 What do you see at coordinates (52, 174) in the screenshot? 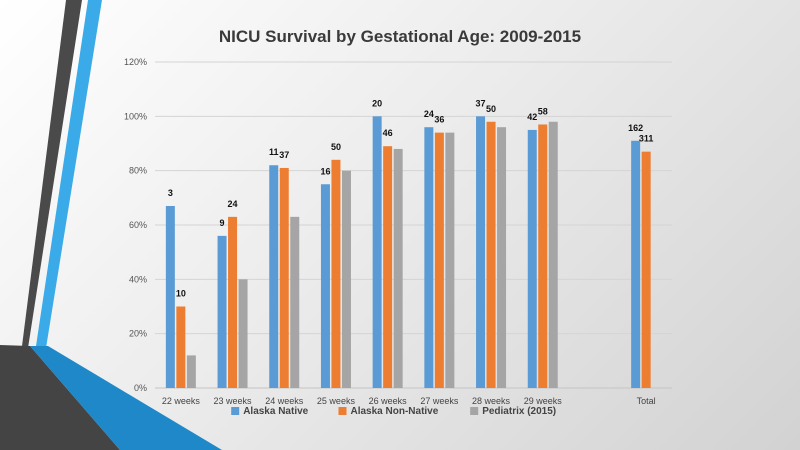
I see `decor-dark-stripe` at bounding box center [52, 174].